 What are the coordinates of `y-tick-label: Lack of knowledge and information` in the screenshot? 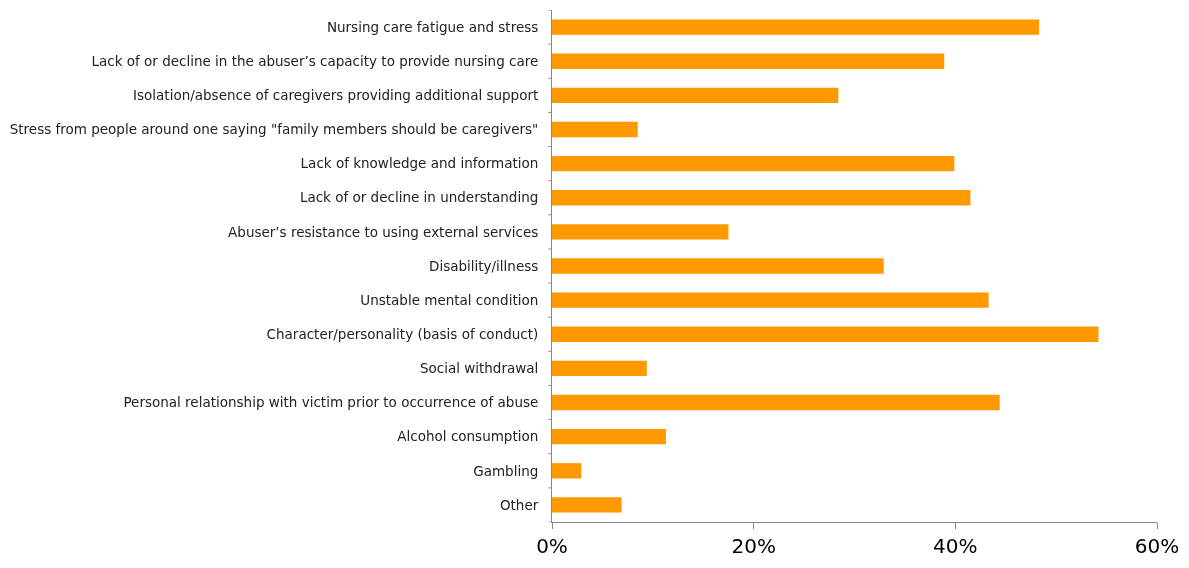 It's located at (419, 163).